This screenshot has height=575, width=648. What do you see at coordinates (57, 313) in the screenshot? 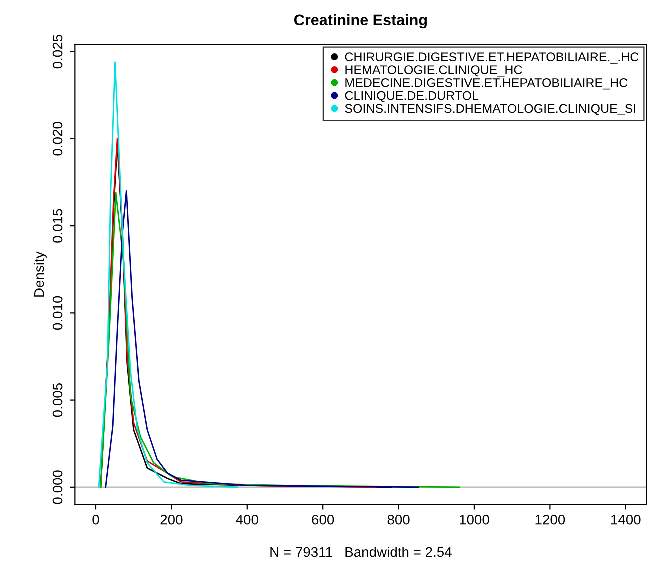
I see `y-tick-label: 0.010` at bounding box center [57, 313].